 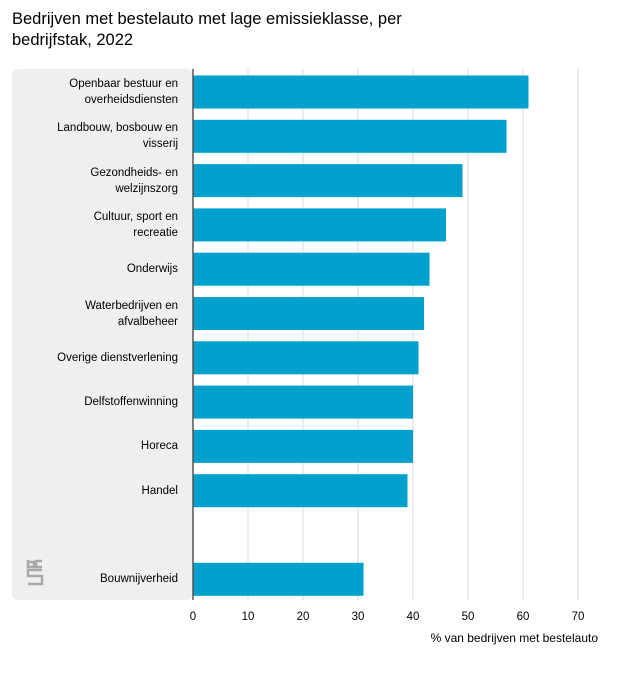 I want to click on x-tick-label: 50, so click(x=468, y=617).